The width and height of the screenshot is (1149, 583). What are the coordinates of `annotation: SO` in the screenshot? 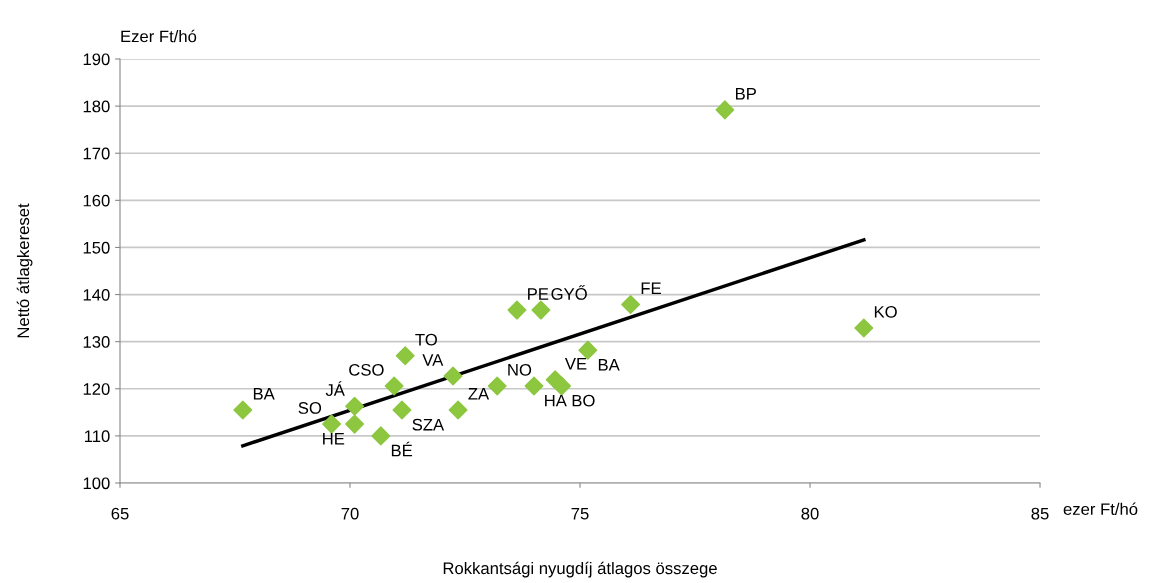 It's located at (310, 408).